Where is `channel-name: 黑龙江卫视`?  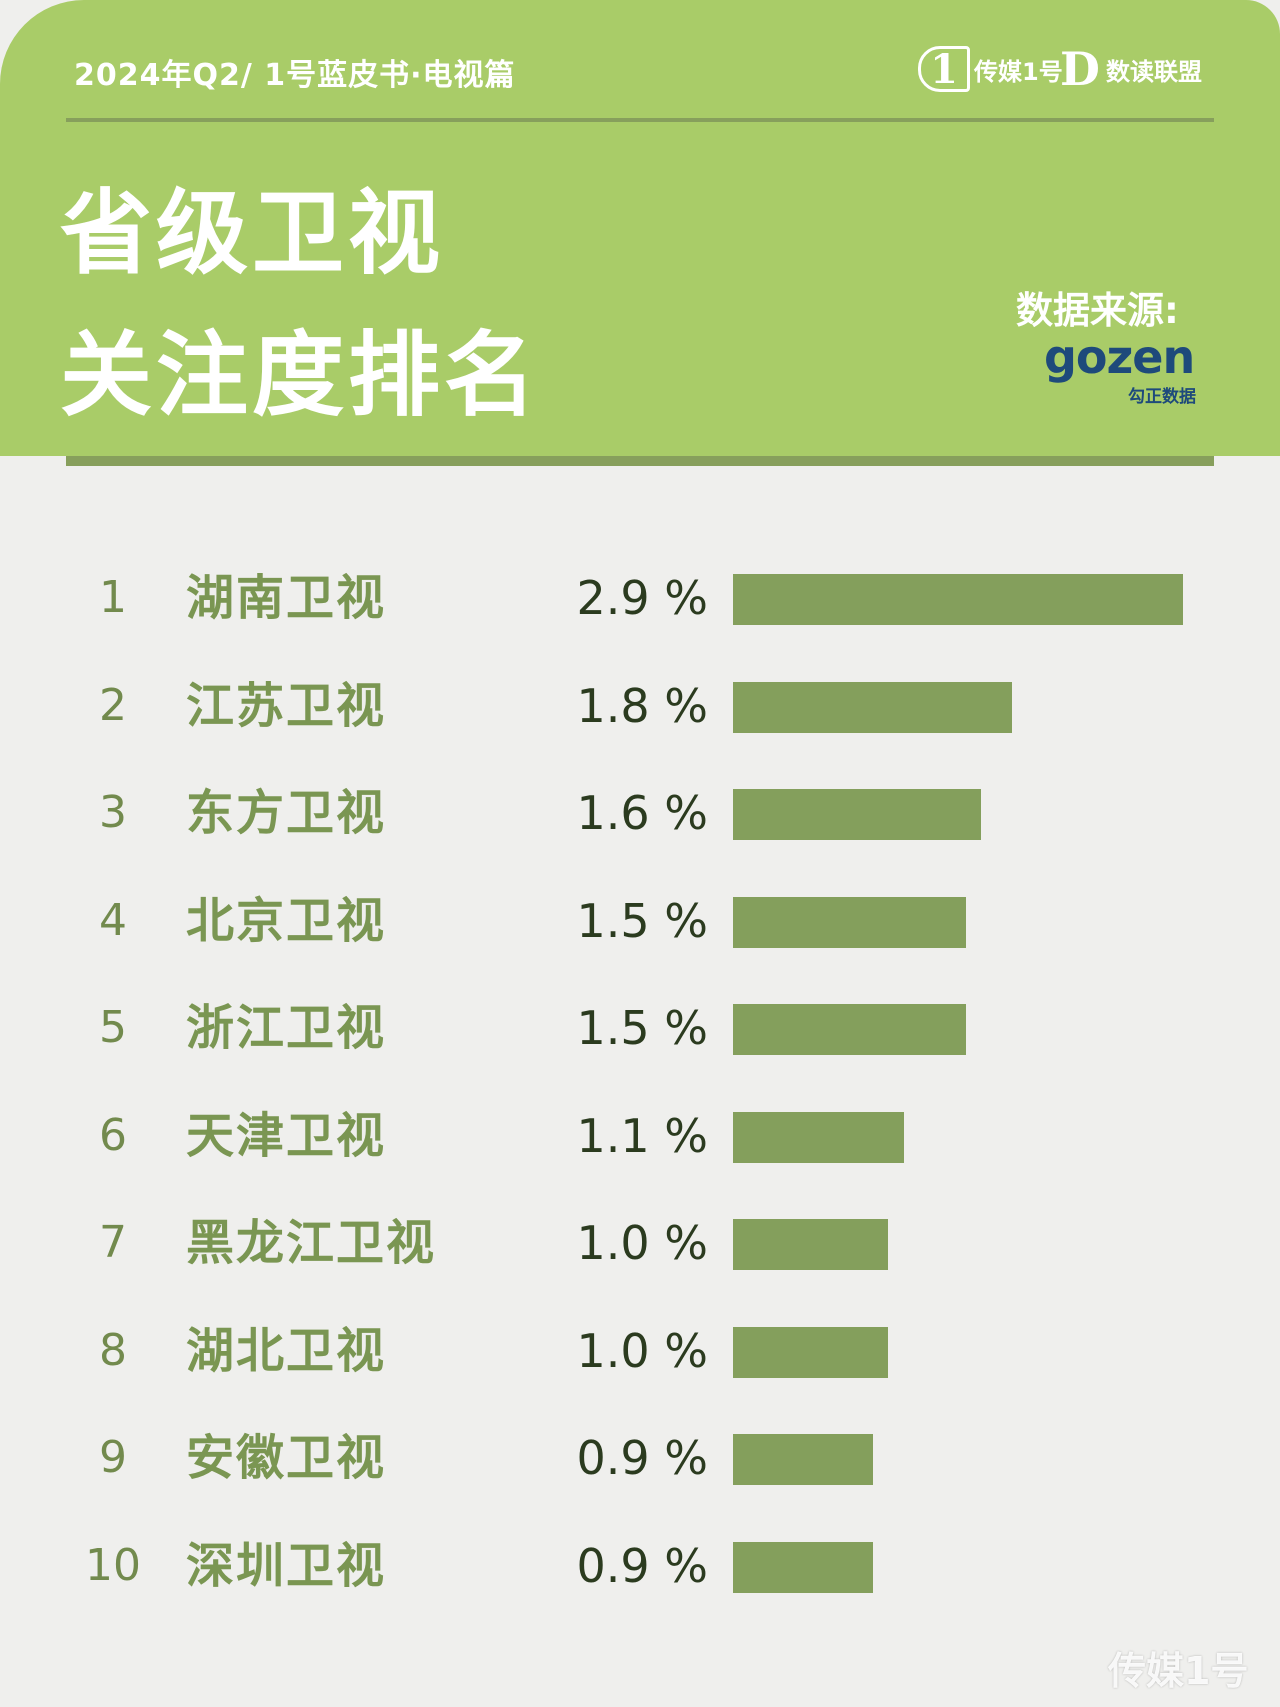
channel-name: 黑龙江卫视 is located at coordinates (311, 1243).